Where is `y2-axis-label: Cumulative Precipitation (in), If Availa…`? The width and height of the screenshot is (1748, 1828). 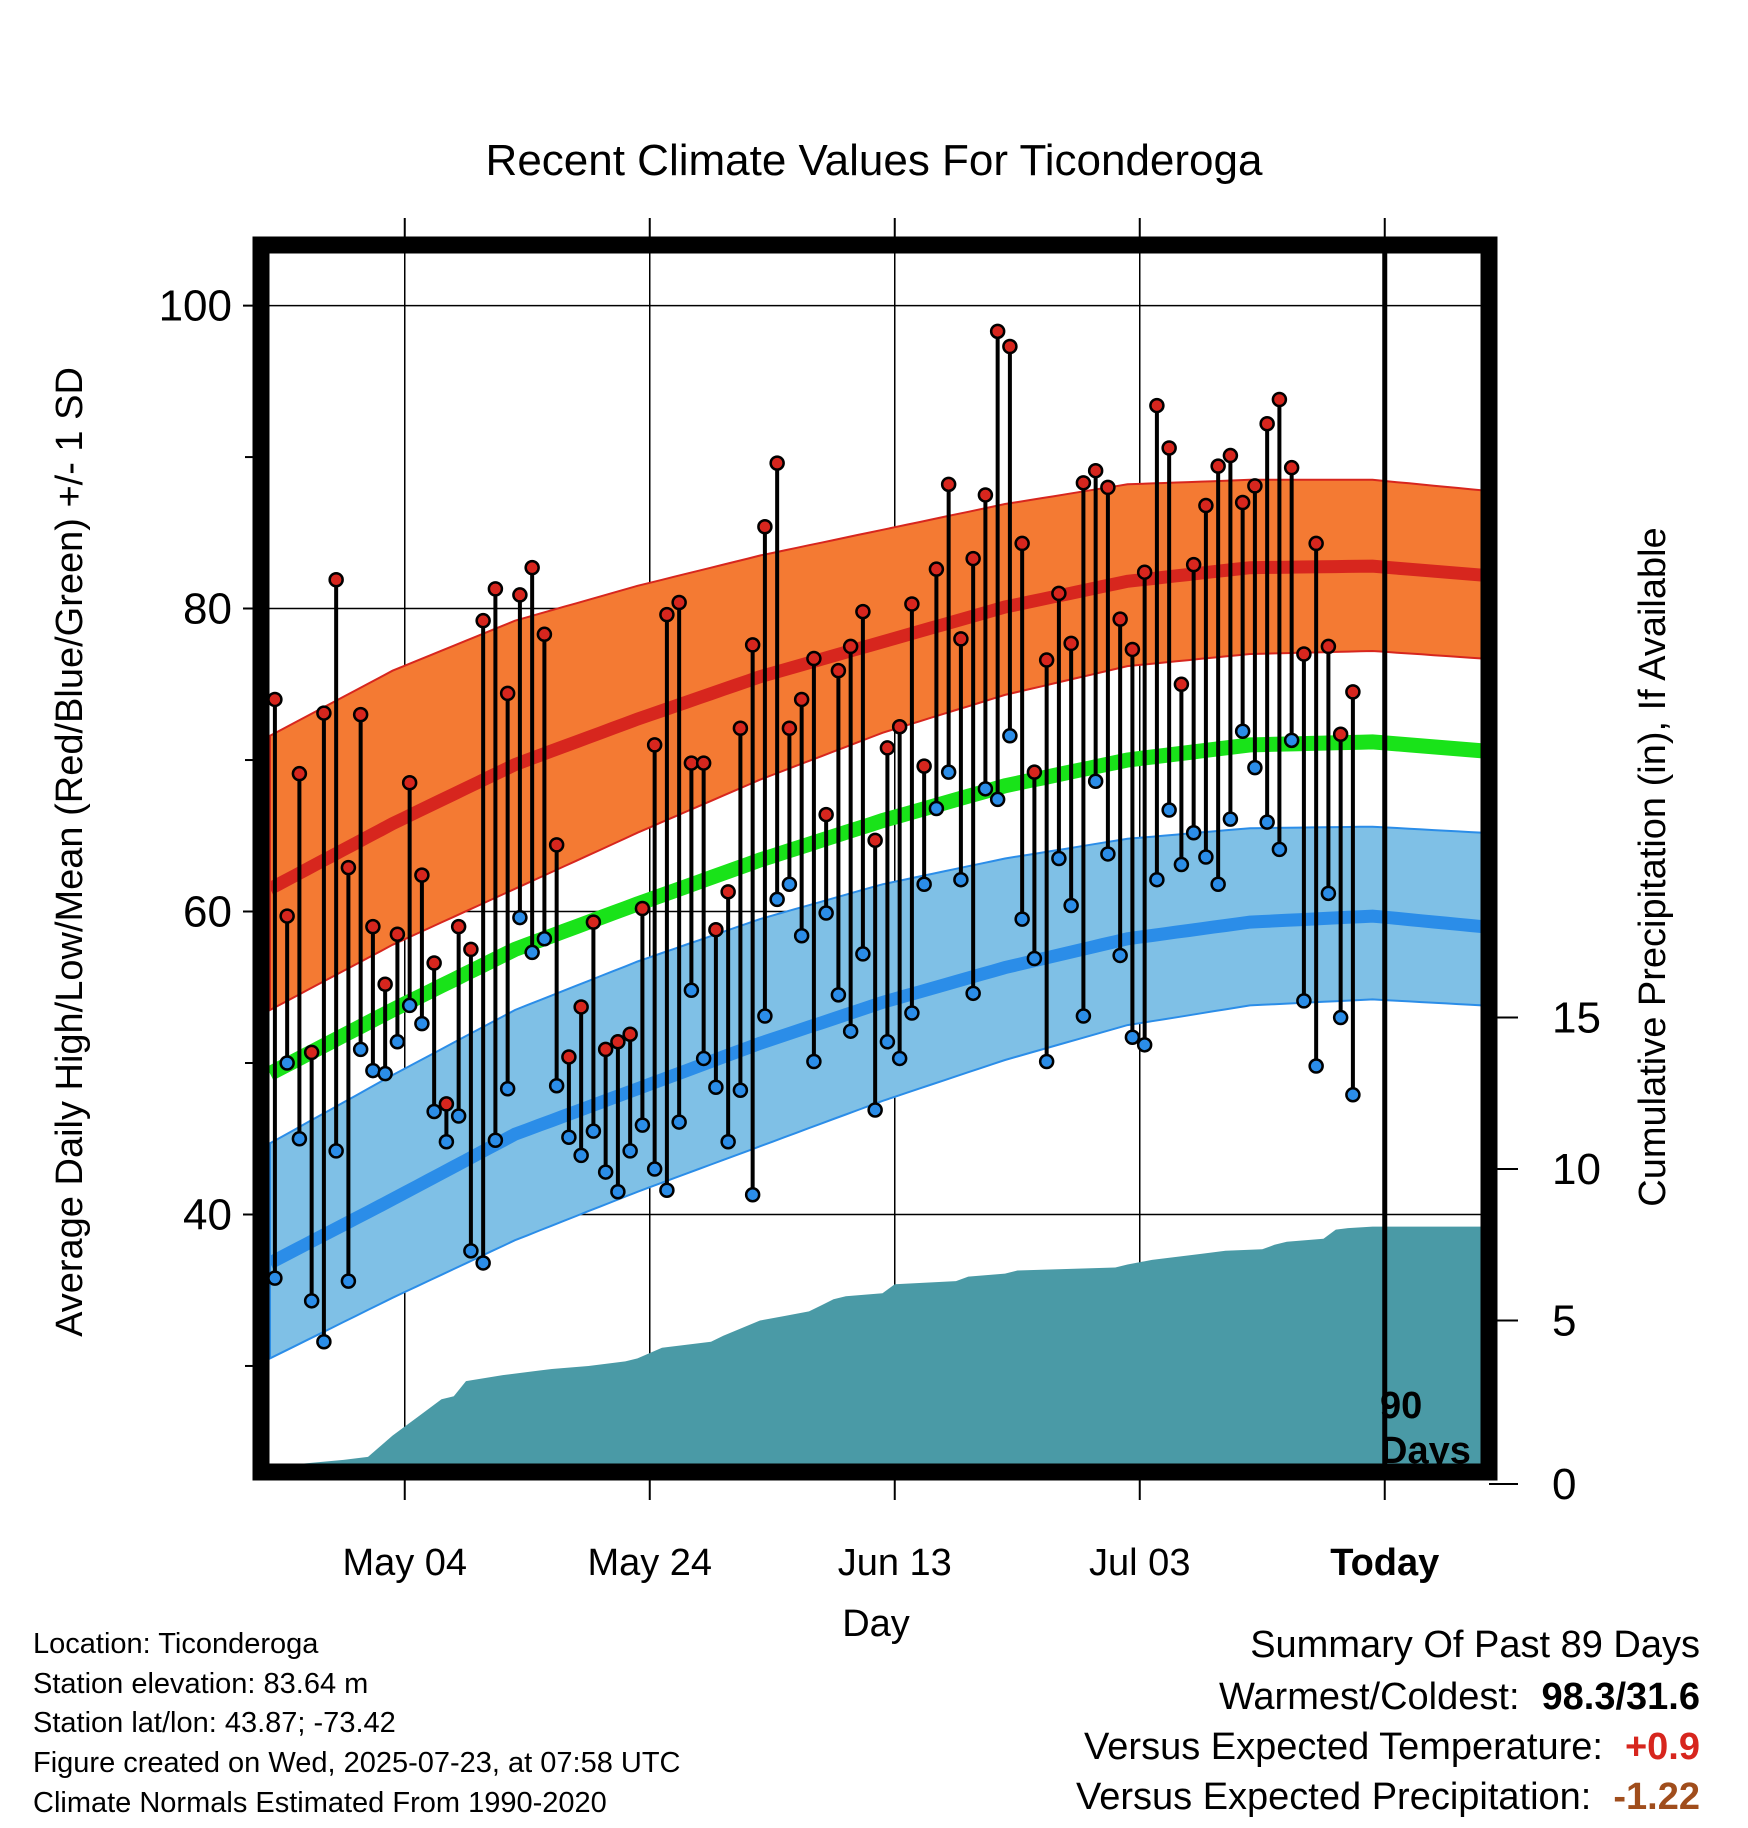 y2-axis-label: Cumulative Precipitation (in), If Availa… is located at coordinates (1653, 866).